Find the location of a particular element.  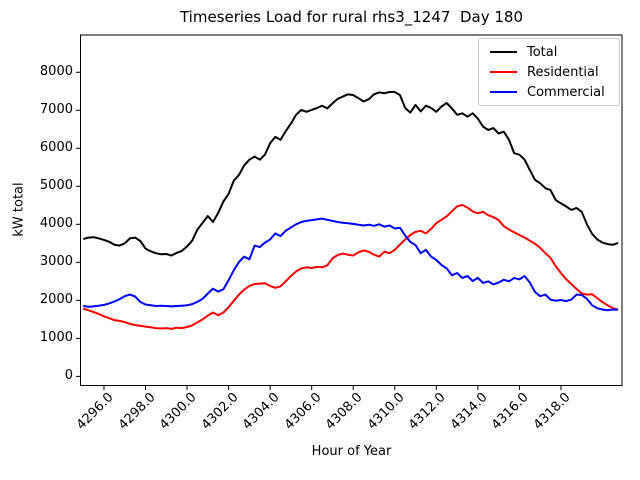

y-tick-label: 4000 is located at coordinates (56, 224).